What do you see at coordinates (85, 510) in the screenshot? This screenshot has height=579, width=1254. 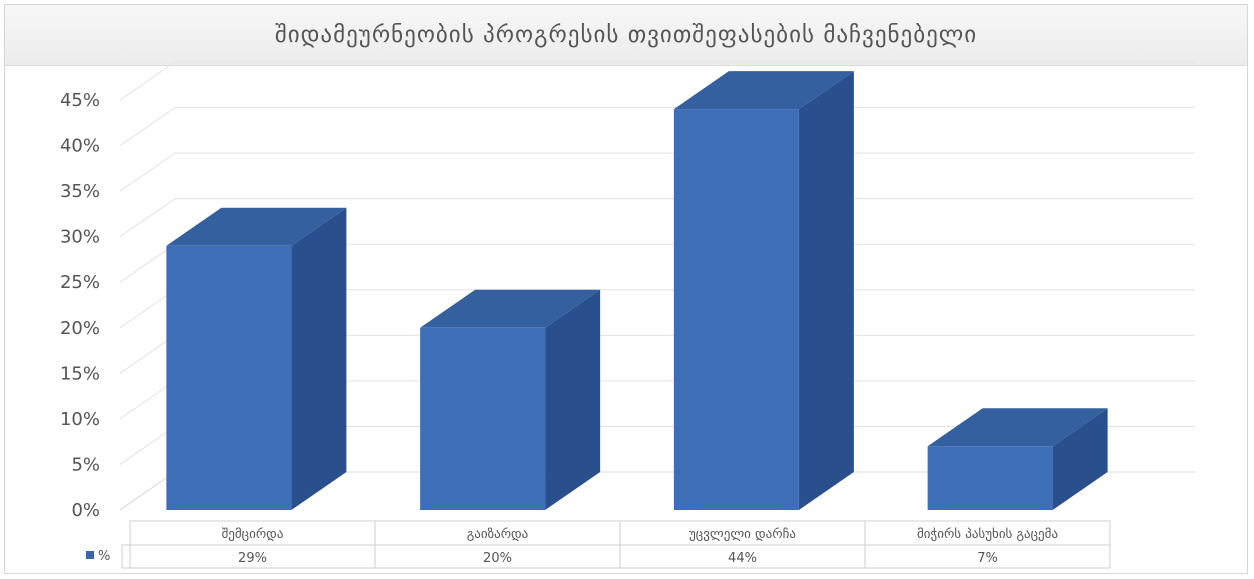 I see `y-tick-label: 0%` at bounding box center [85, 510].